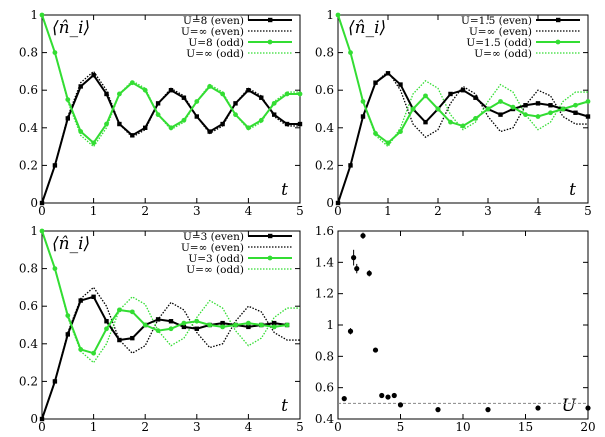 This screenshot has width=605, height=437. I want to click on x-tick-label: 4, so click(249, 211).